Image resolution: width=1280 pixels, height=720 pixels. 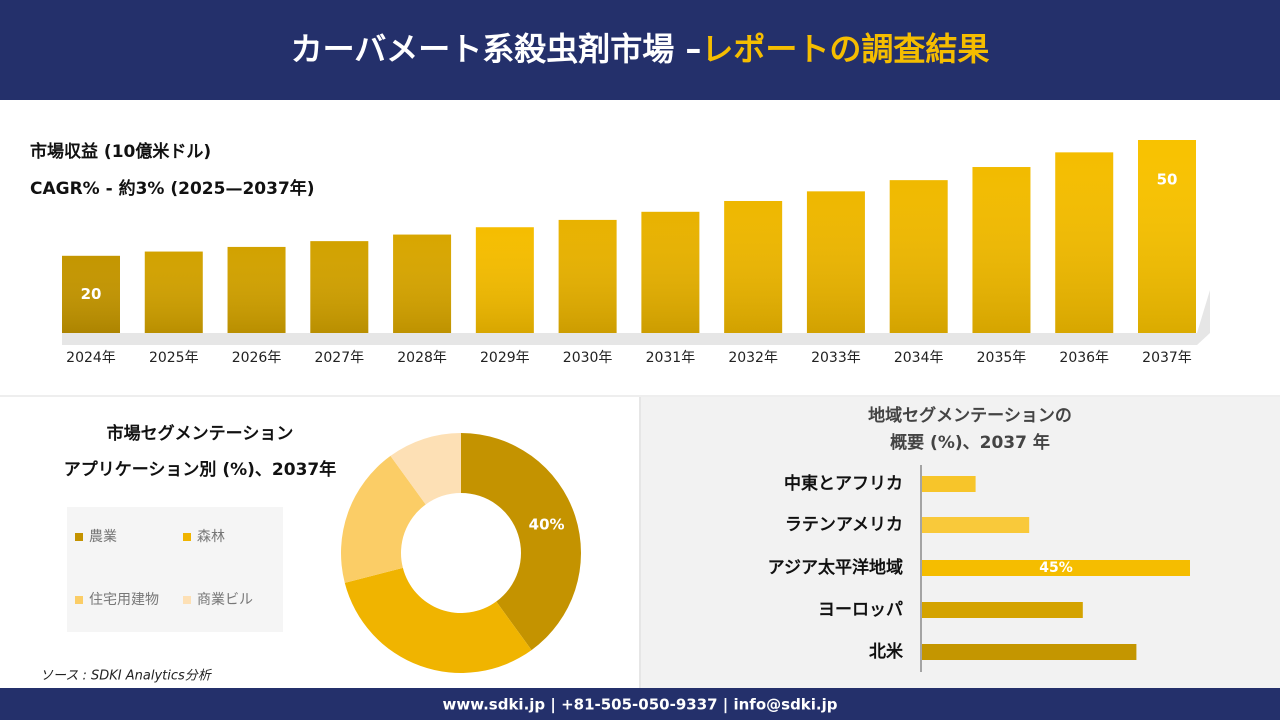 I want to click on title-main: カーバメート系殺虫剤市場 –, so click(x=496, y=49).